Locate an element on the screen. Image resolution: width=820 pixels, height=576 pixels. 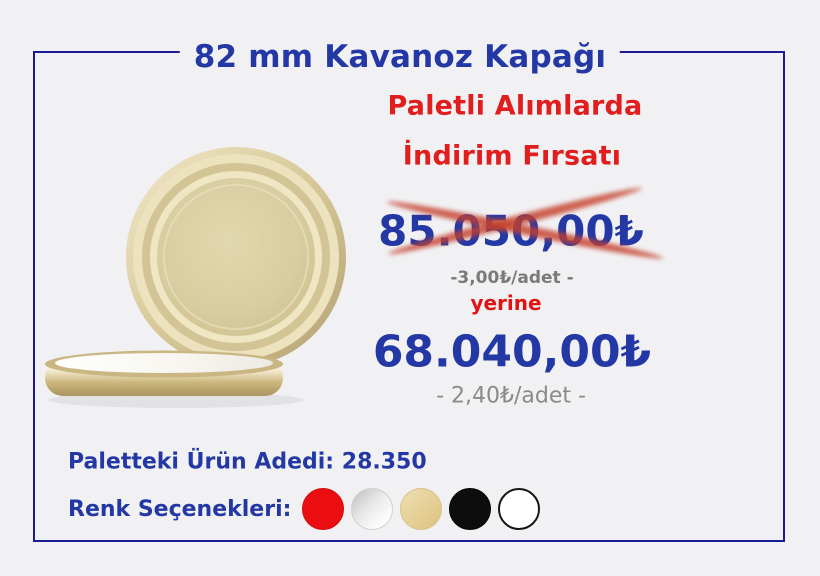
instead-label: yerine is located at coordinates (506, 303).